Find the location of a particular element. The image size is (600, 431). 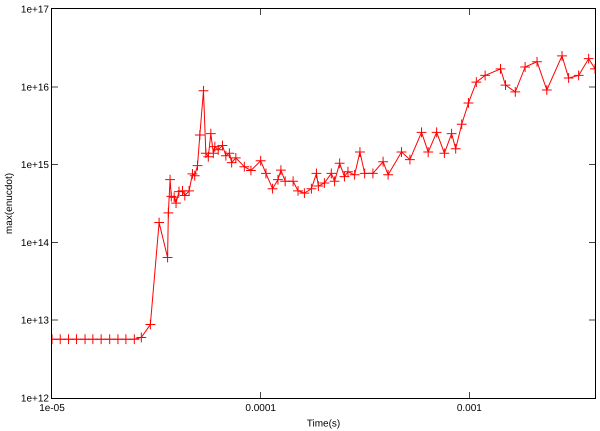

x-tick-label: 0.001 is located at coordinates (469, 408).